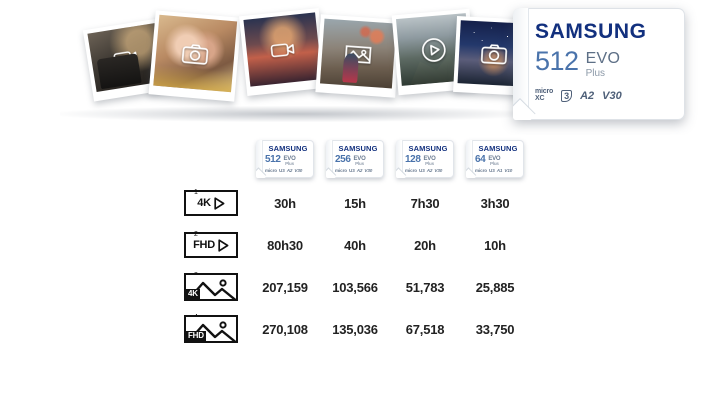 This screenshot has width=720, height=405. I want to click on table-row: 4 FHD 270,108 135,036 67,518 33,750, so click(360, 329).